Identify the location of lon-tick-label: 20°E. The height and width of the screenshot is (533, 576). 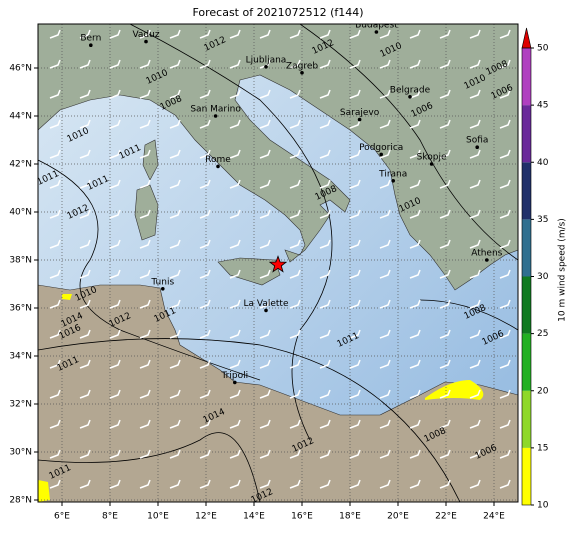
(398, 517).